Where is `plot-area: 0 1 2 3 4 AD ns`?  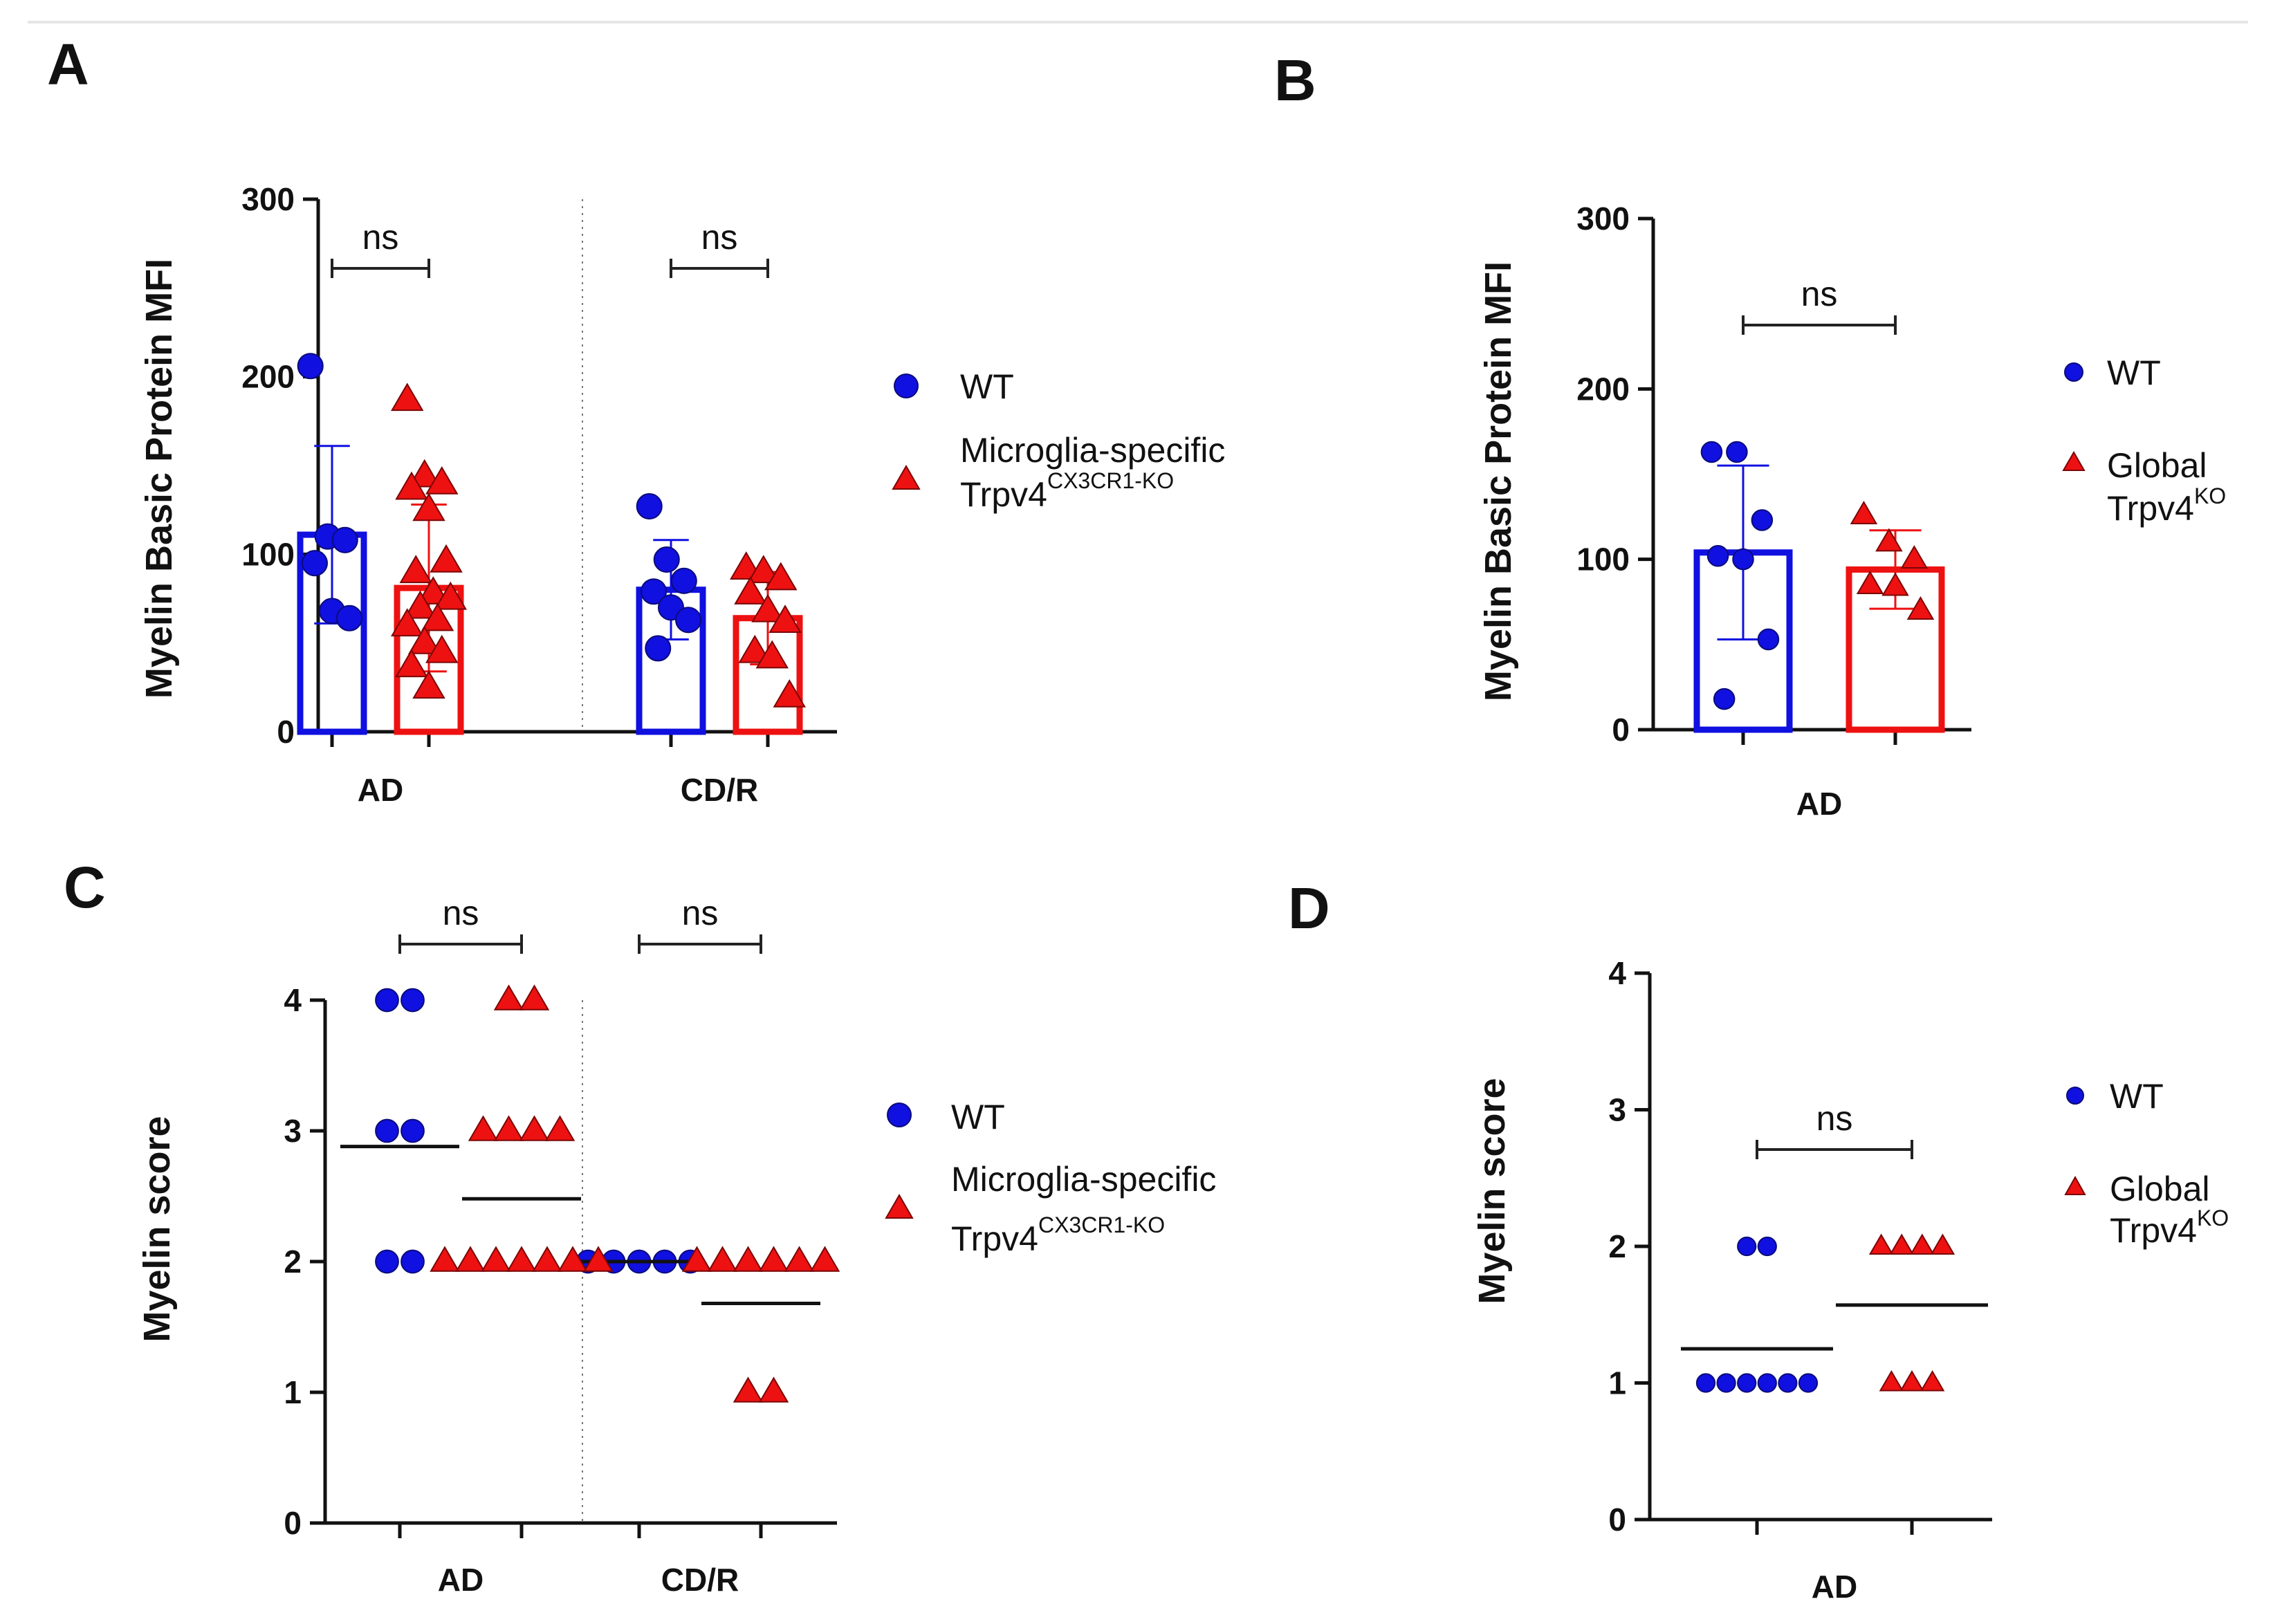 plot-area: 0 1 2 3 4 AD ns is located at coordinates (1800, 1280).